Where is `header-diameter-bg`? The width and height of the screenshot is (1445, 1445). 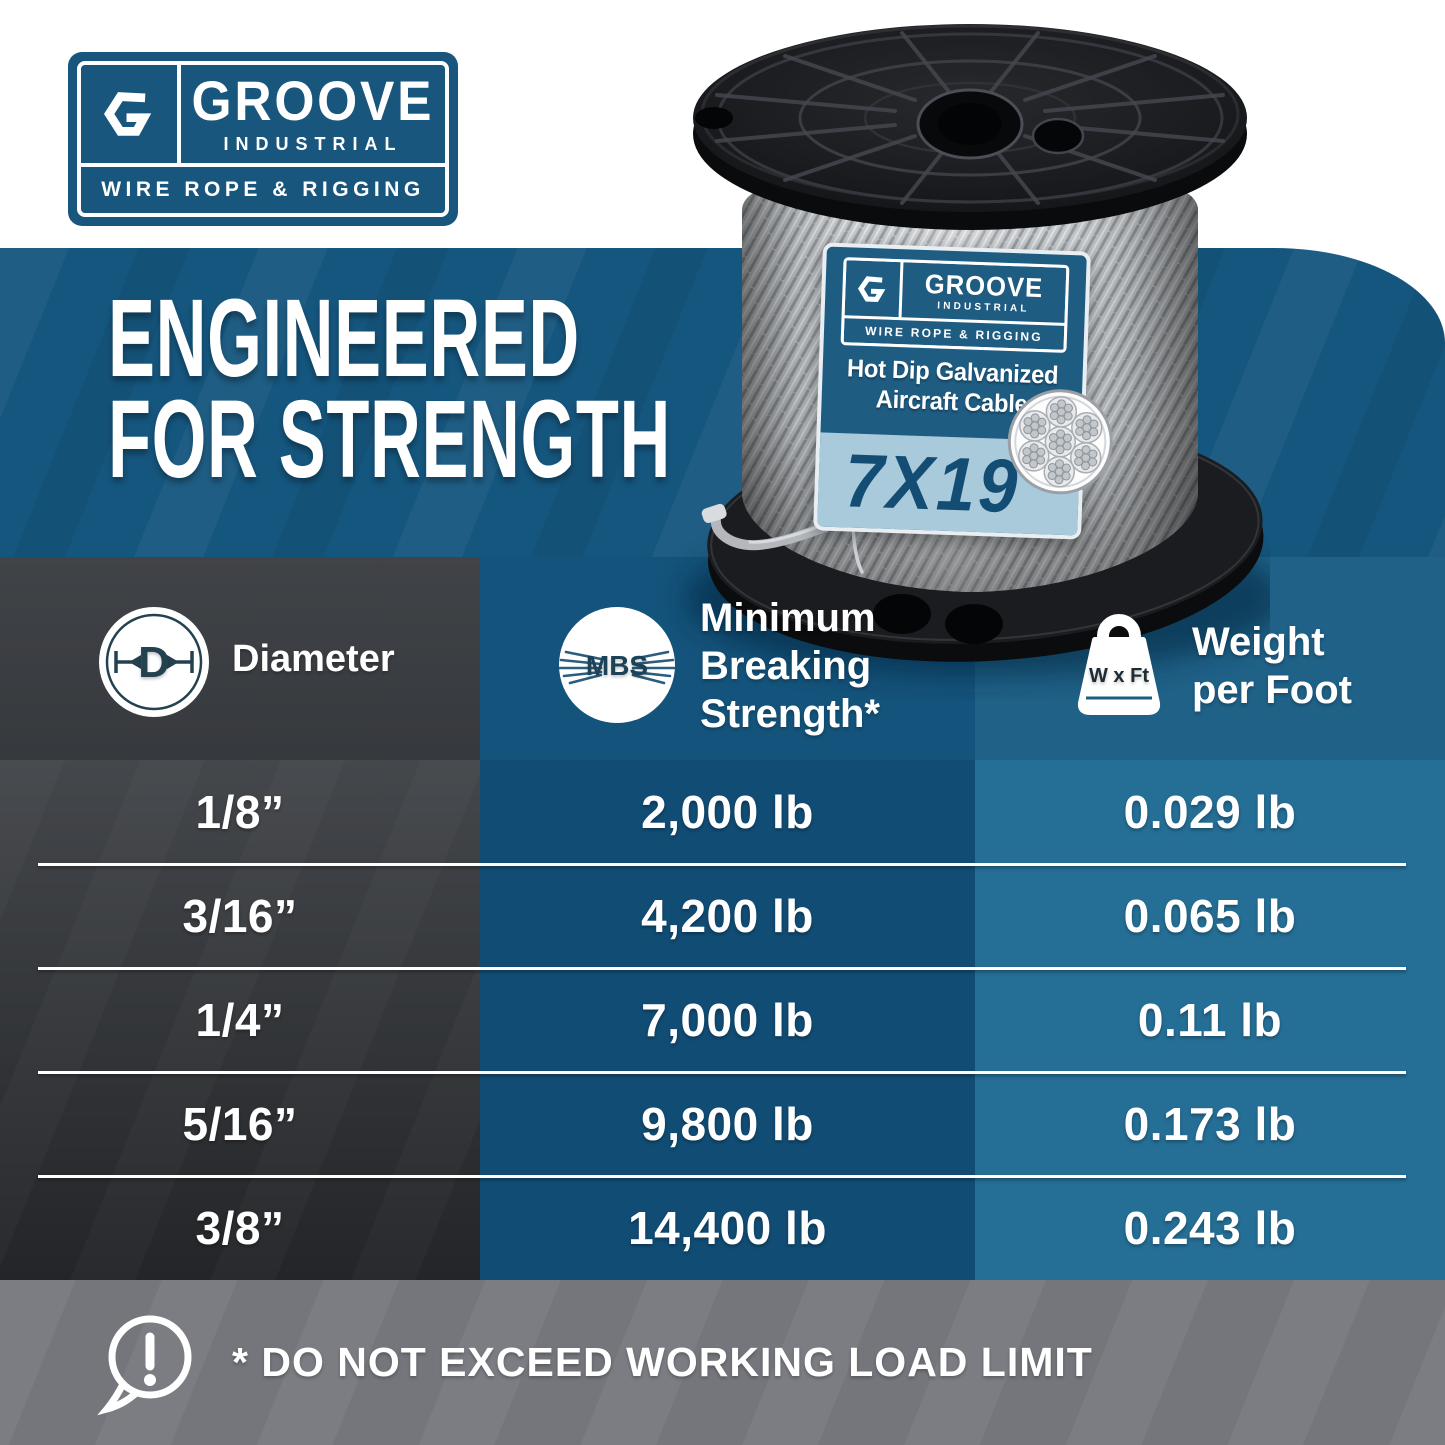
header-diameter-bg is located at coordinates (240, 658).